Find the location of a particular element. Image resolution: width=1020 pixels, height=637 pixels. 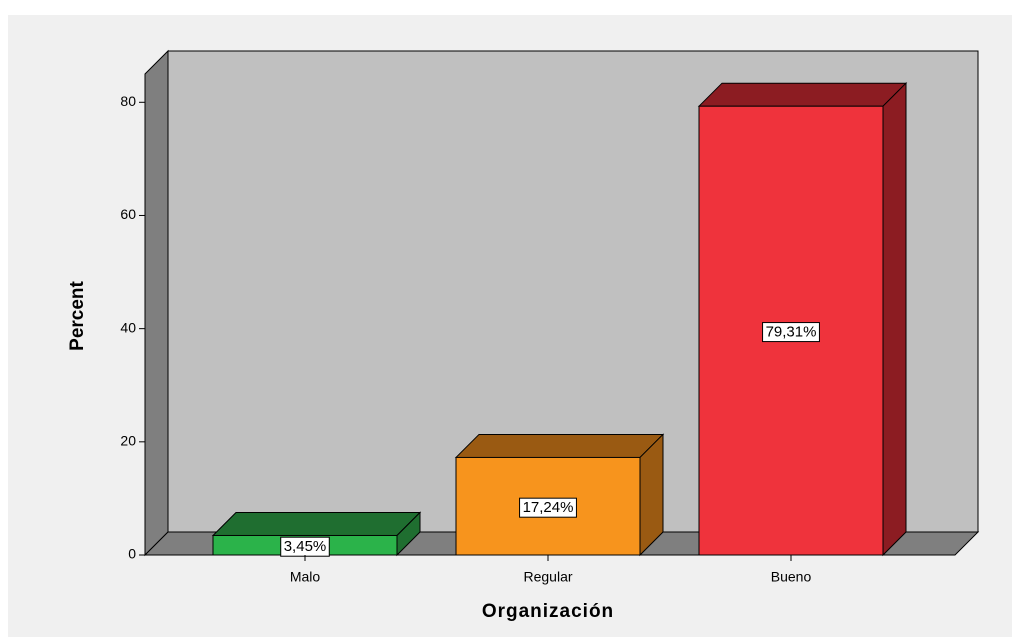

x-tick-label: Bueno is located at coordinates (791, 577).